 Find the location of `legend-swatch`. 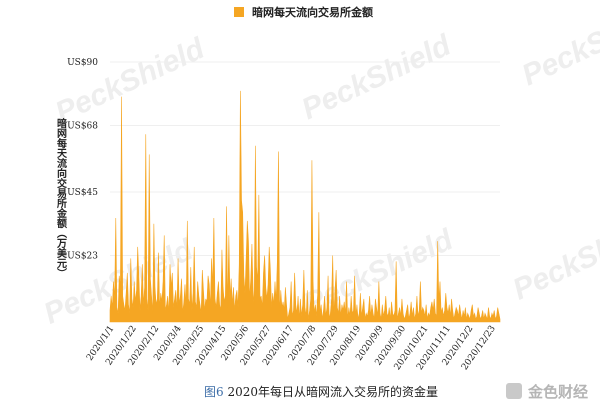

legend-swatch is located at coordinates (239, 12).